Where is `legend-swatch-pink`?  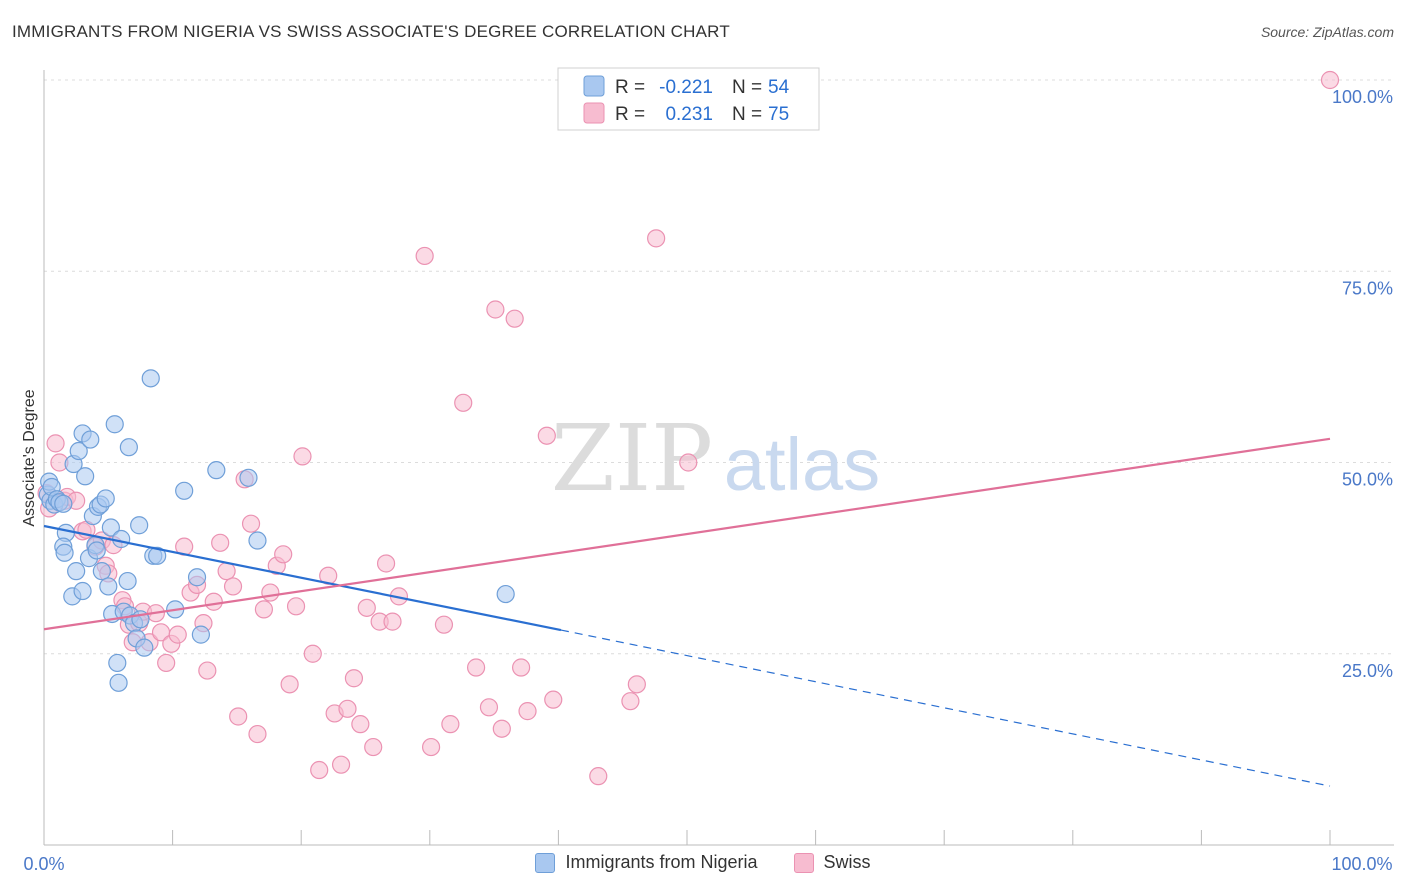 legend-swatch-pink is located at coordinates (803, 862).